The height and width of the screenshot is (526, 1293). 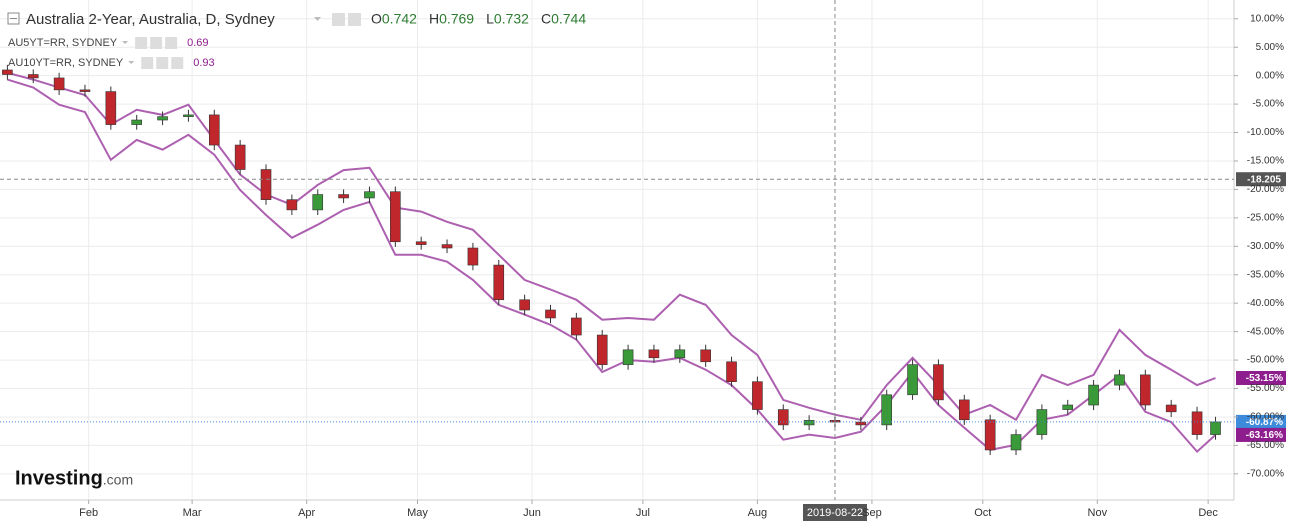 I want to click on y-tick-label: -35.00%, so click(x=1265, y=274).